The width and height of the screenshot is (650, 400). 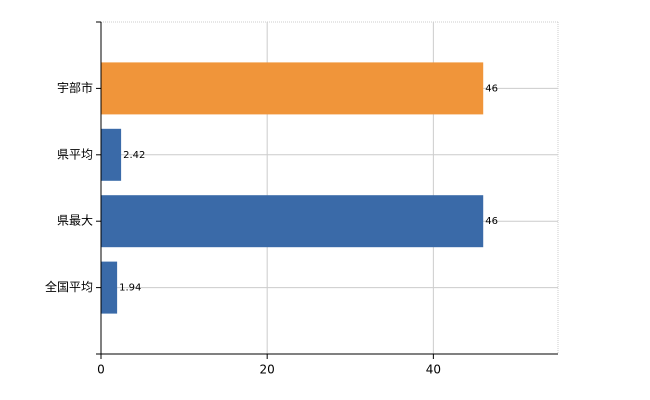 What do you see at coordinates (75, 221) in the screenshot?
I see `y-tick-label: 県最大` at bounding box center [75, 221].